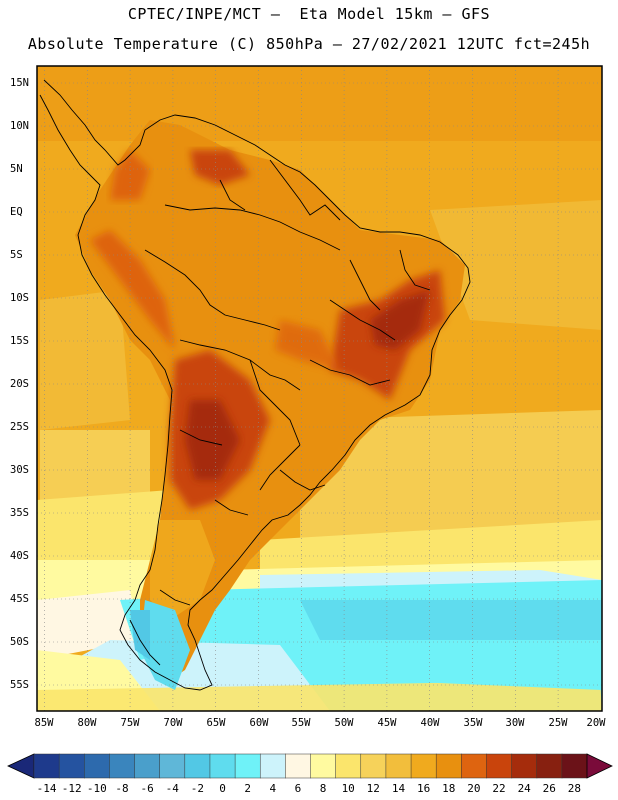 The width and height of the screenshot is (618, 800). Describe the element at coordinates (449, 788) in the screenshot. I see `colorbar-tick-label: 18` at that location.